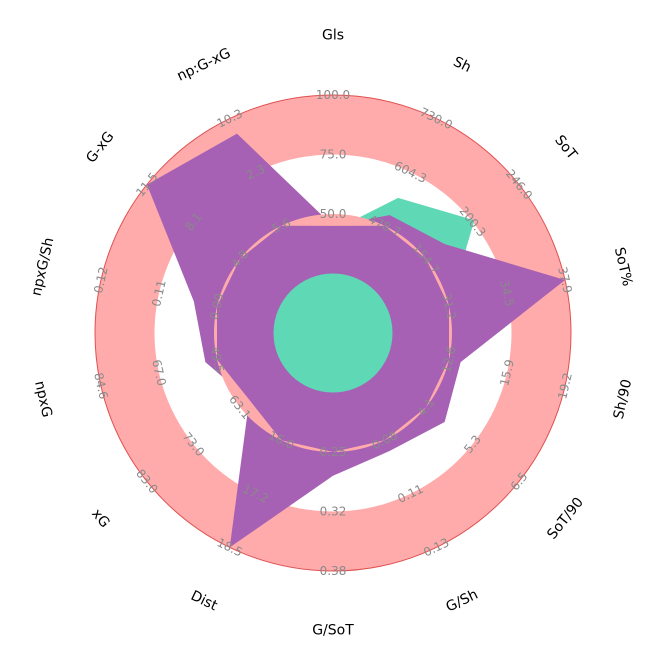  I want to click on range-label: 0.09, so click(217, 306).